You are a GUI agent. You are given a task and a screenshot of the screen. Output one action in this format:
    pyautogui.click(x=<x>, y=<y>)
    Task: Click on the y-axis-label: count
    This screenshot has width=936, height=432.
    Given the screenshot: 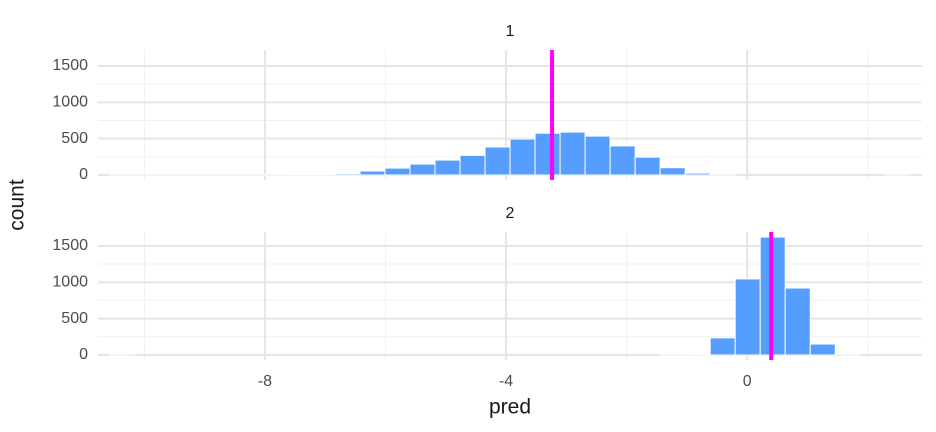 What is the action you would take?
    pyautogui.click(x=17, y=205)
    